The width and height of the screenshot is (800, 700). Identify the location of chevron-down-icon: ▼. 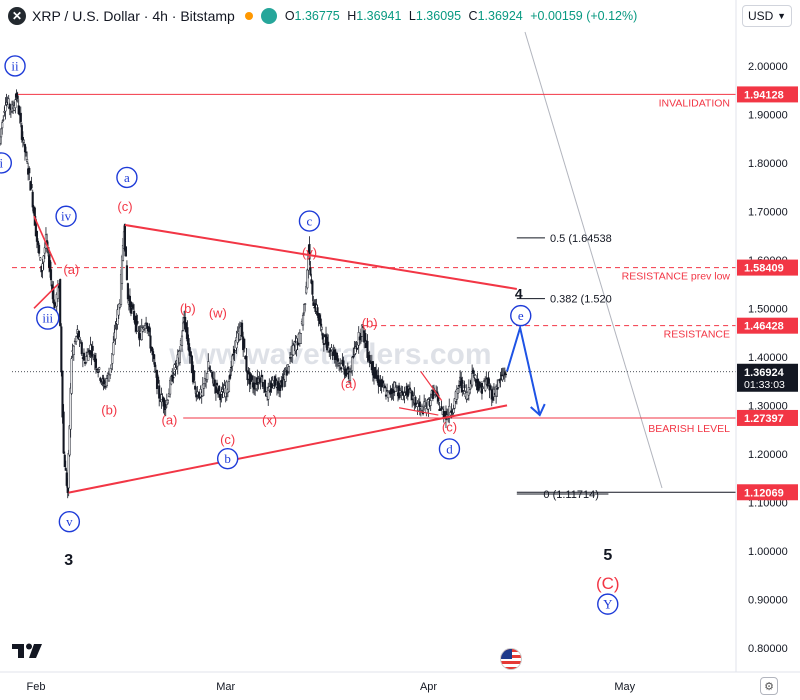
(781, 16).